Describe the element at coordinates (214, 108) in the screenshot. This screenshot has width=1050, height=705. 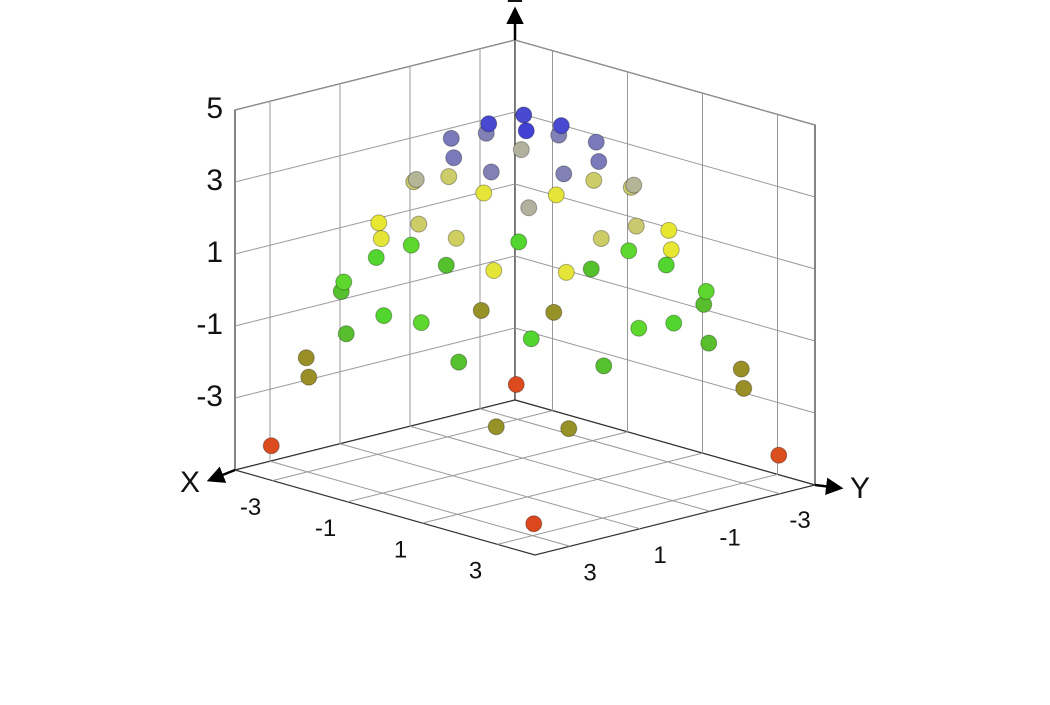
I see `z-tick-label: 5` at that location.